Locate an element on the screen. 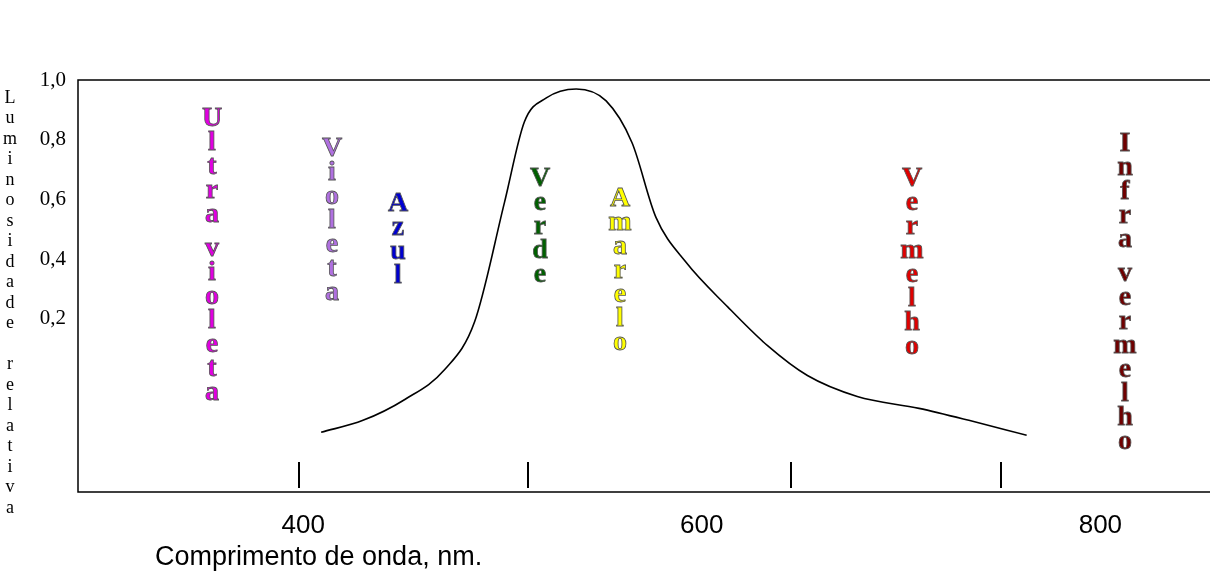 This screenshot has height=573, width=1210. annotation: Azul is located at coordinates (398, 238).